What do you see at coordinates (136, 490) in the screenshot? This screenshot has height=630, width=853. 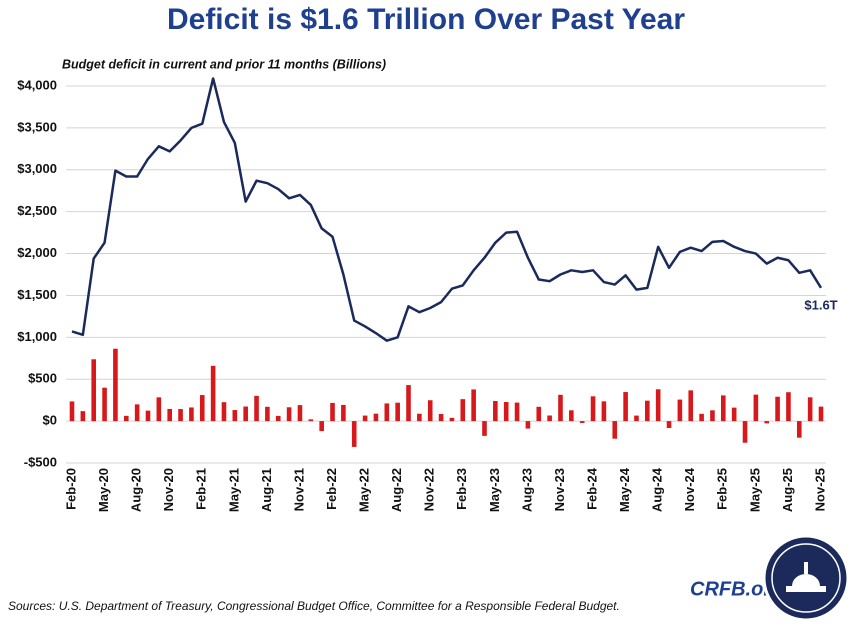 I see `x-tick-label: Aug-20` at bounding box center [136, 490].